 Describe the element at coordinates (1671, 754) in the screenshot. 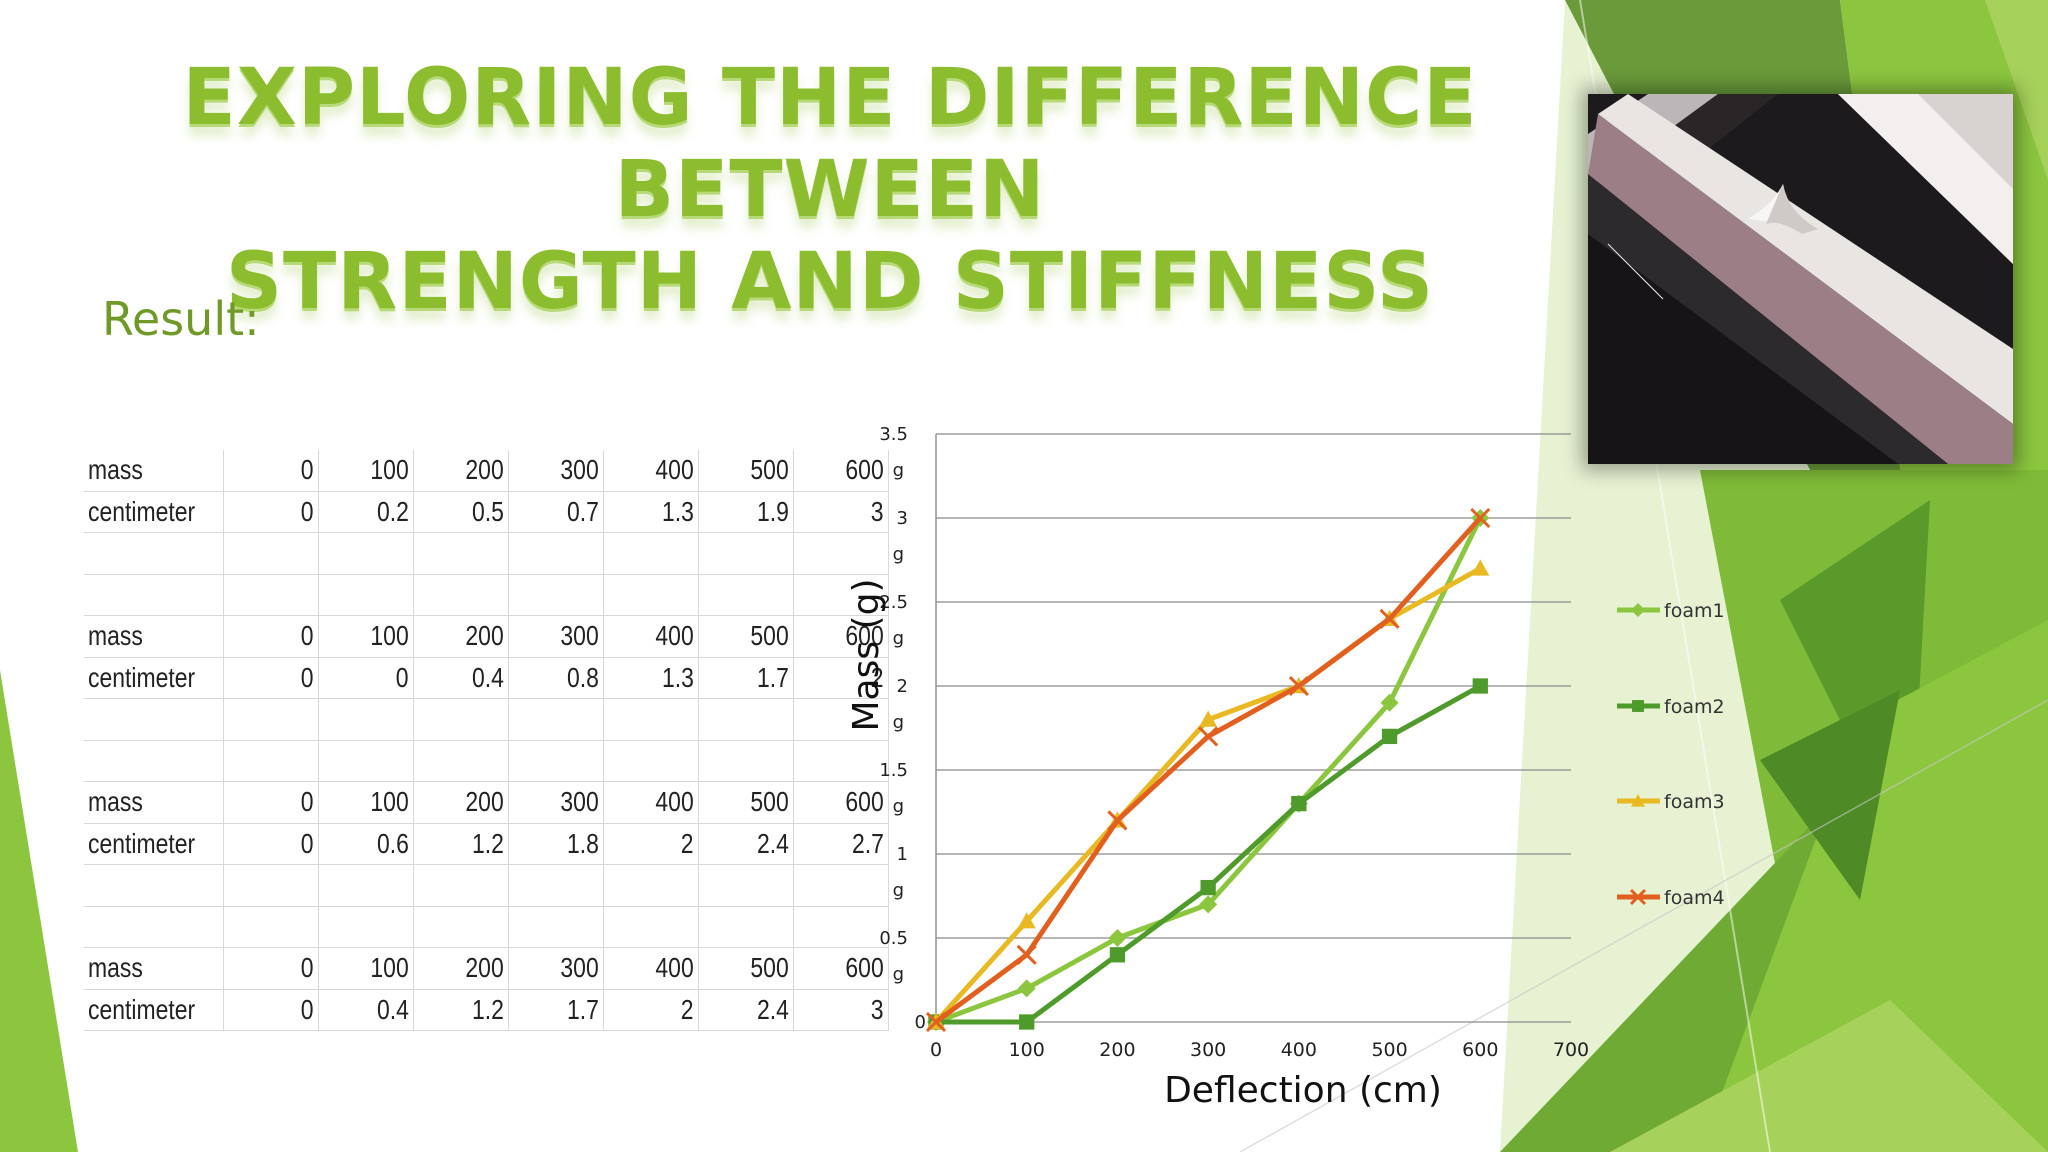

I see `legend: foam1 foam2 foam3 foam4` at that location.